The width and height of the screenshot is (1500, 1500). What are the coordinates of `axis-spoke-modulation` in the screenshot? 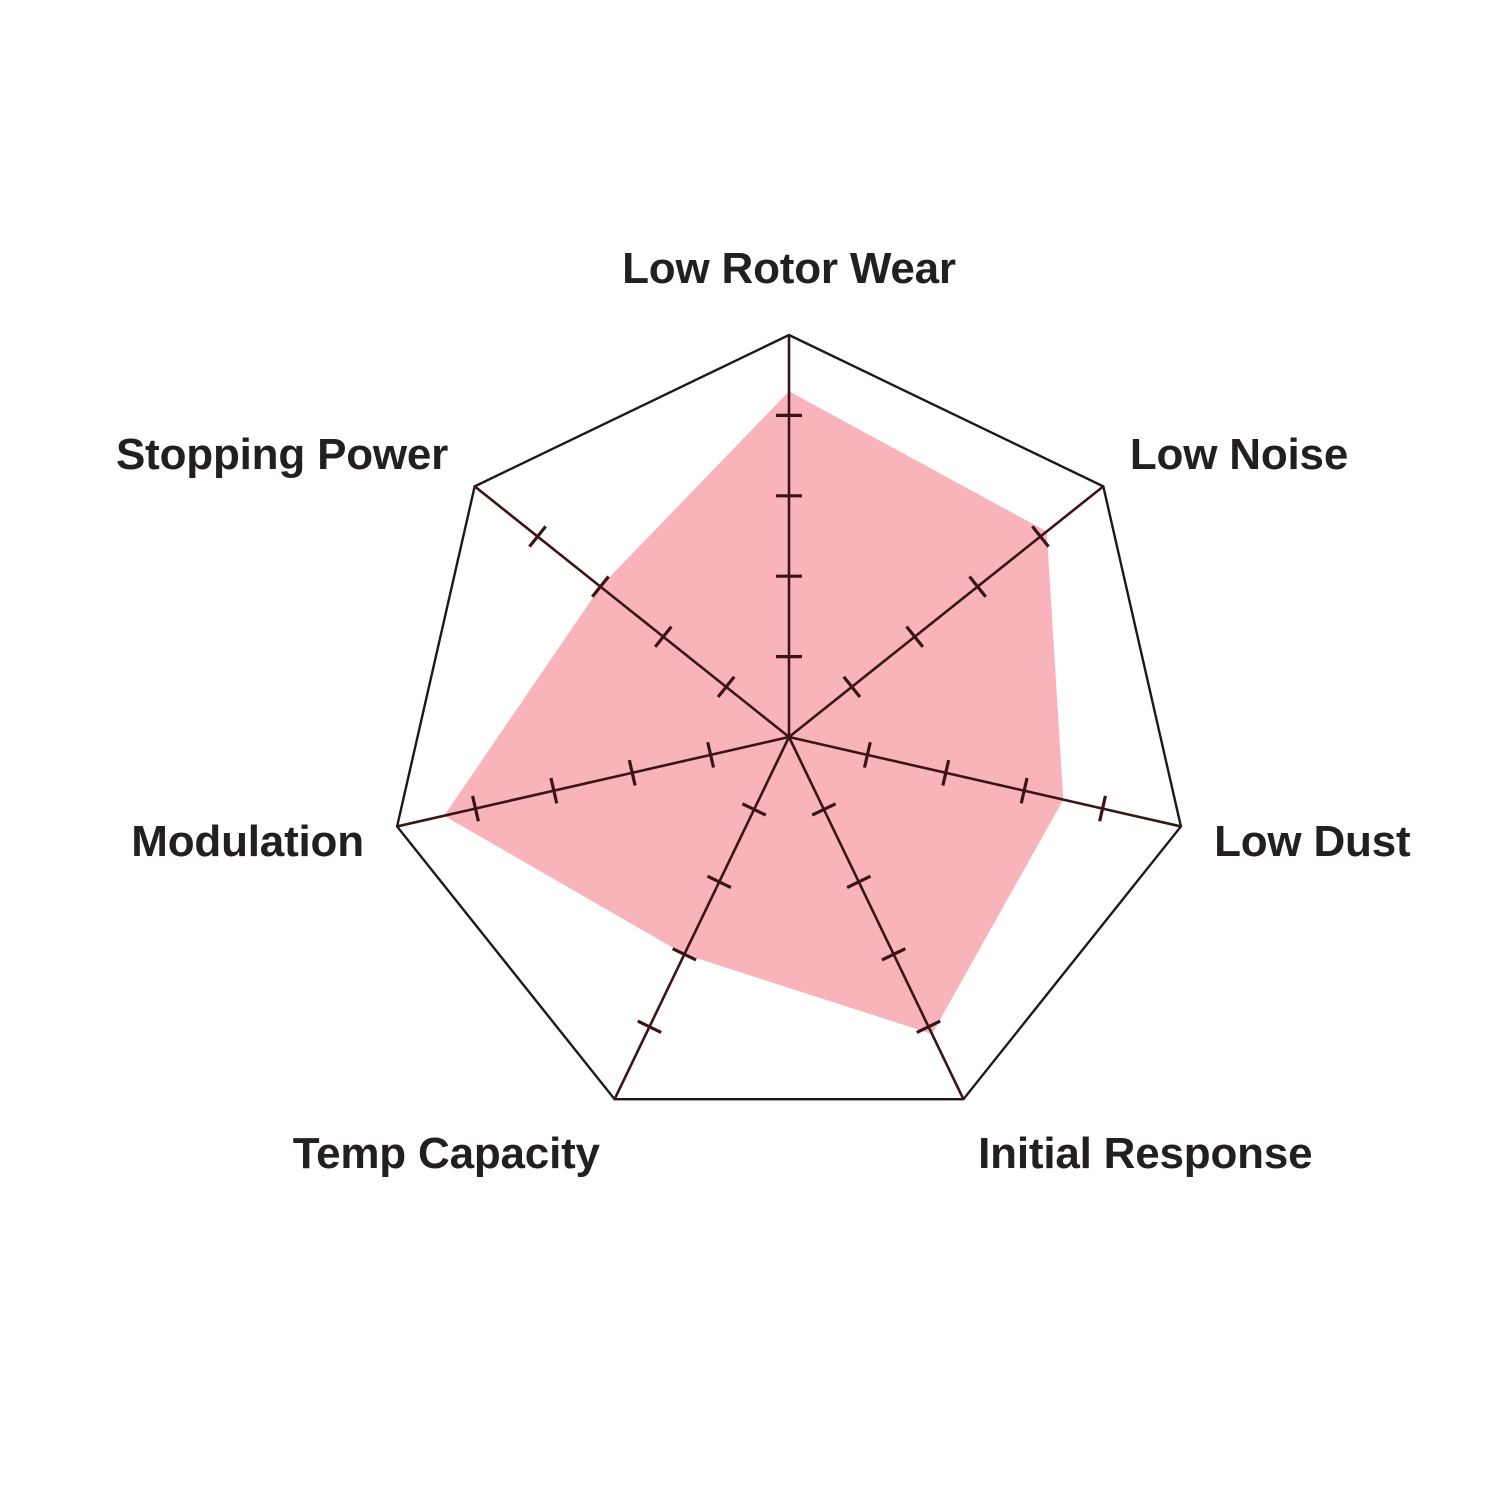 It's located at (593, 781).